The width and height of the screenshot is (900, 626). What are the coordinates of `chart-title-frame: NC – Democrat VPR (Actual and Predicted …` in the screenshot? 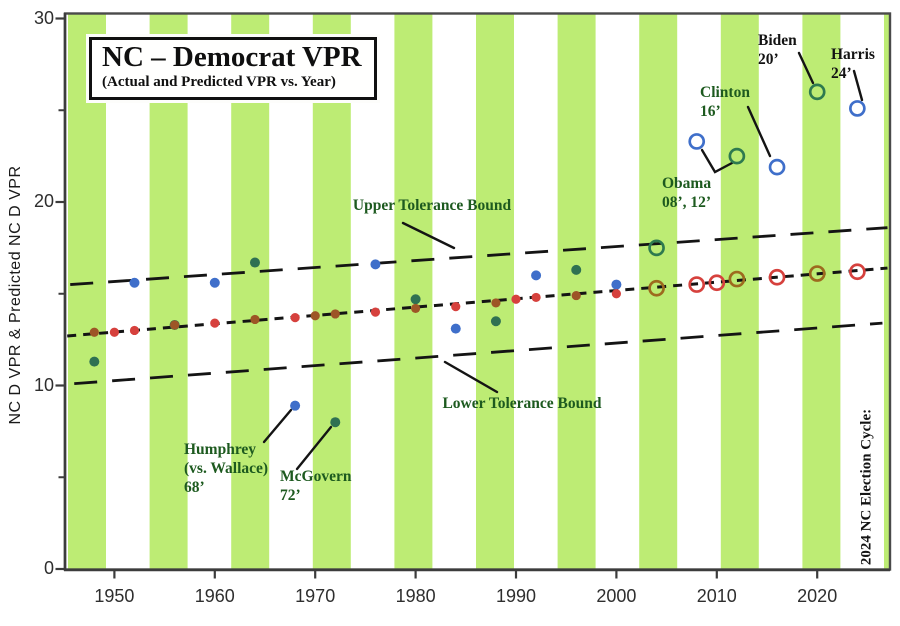 It's located at (233, 68).